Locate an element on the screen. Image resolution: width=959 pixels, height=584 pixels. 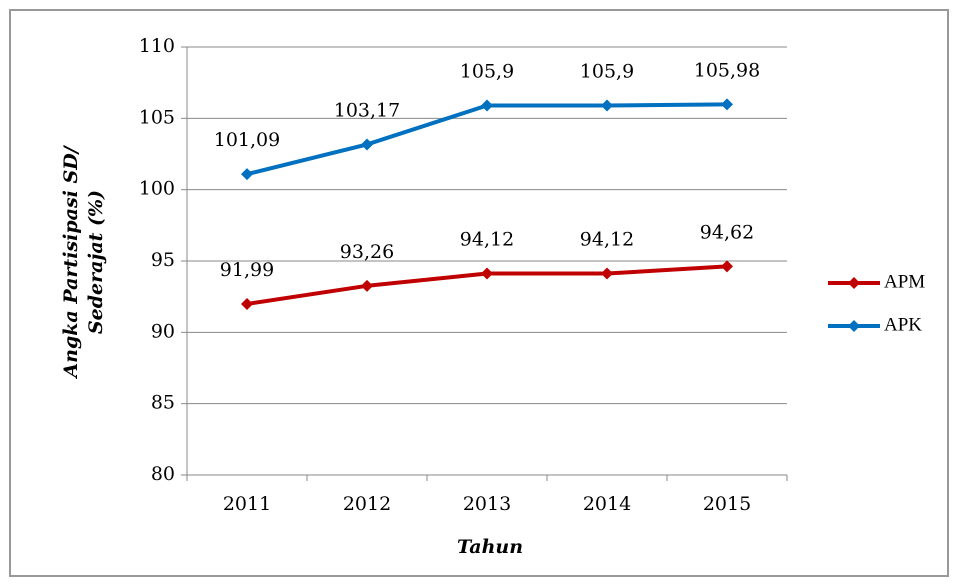
data-label: 91,99 is located at coordinates (247, 270).